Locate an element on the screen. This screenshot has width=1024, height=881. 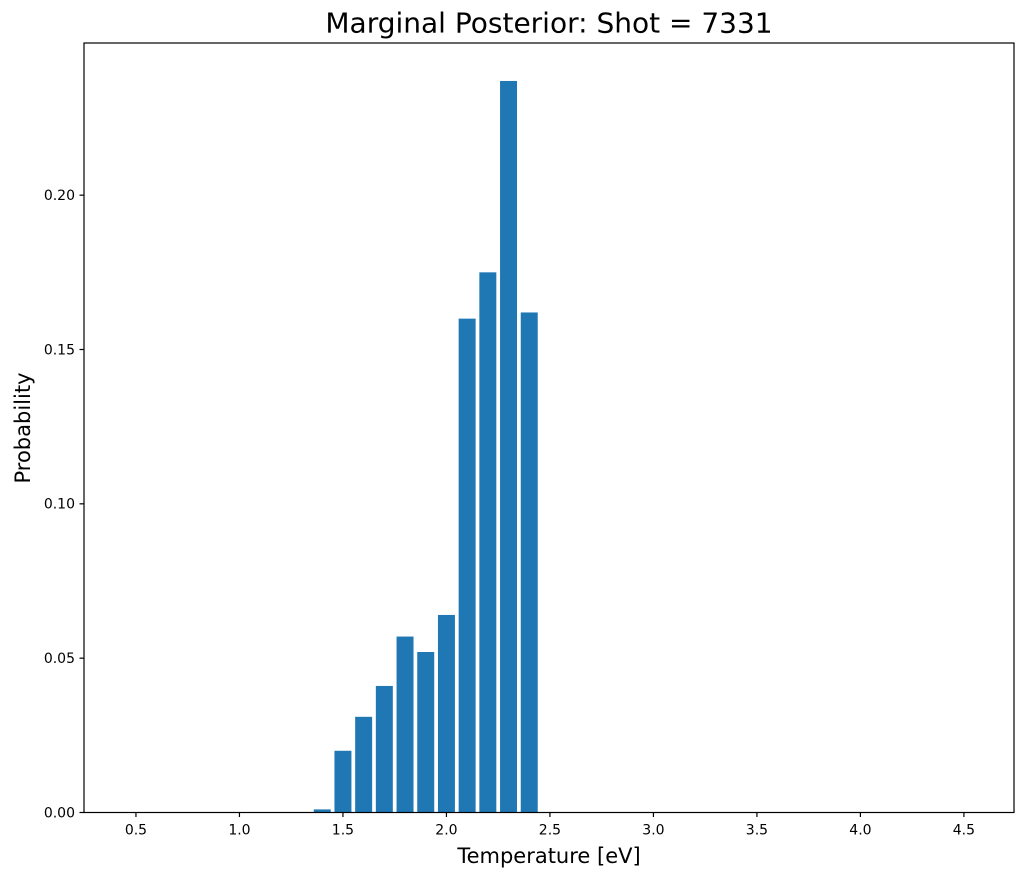
x-tick-label: 4.0 is located at coordinates (860, 831).